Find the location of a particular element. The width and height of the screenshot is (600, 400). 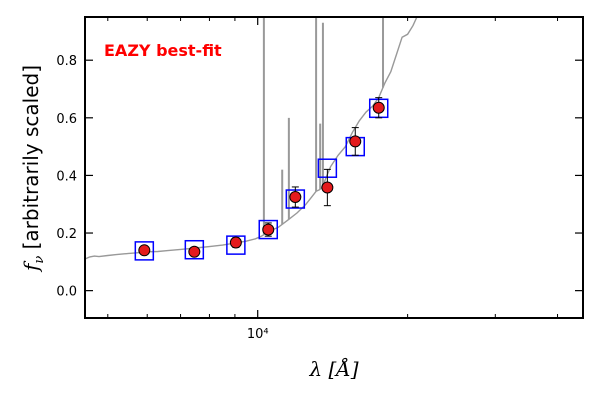

annotation-label: EAZY best-fit is located at coordinates (163, 50).